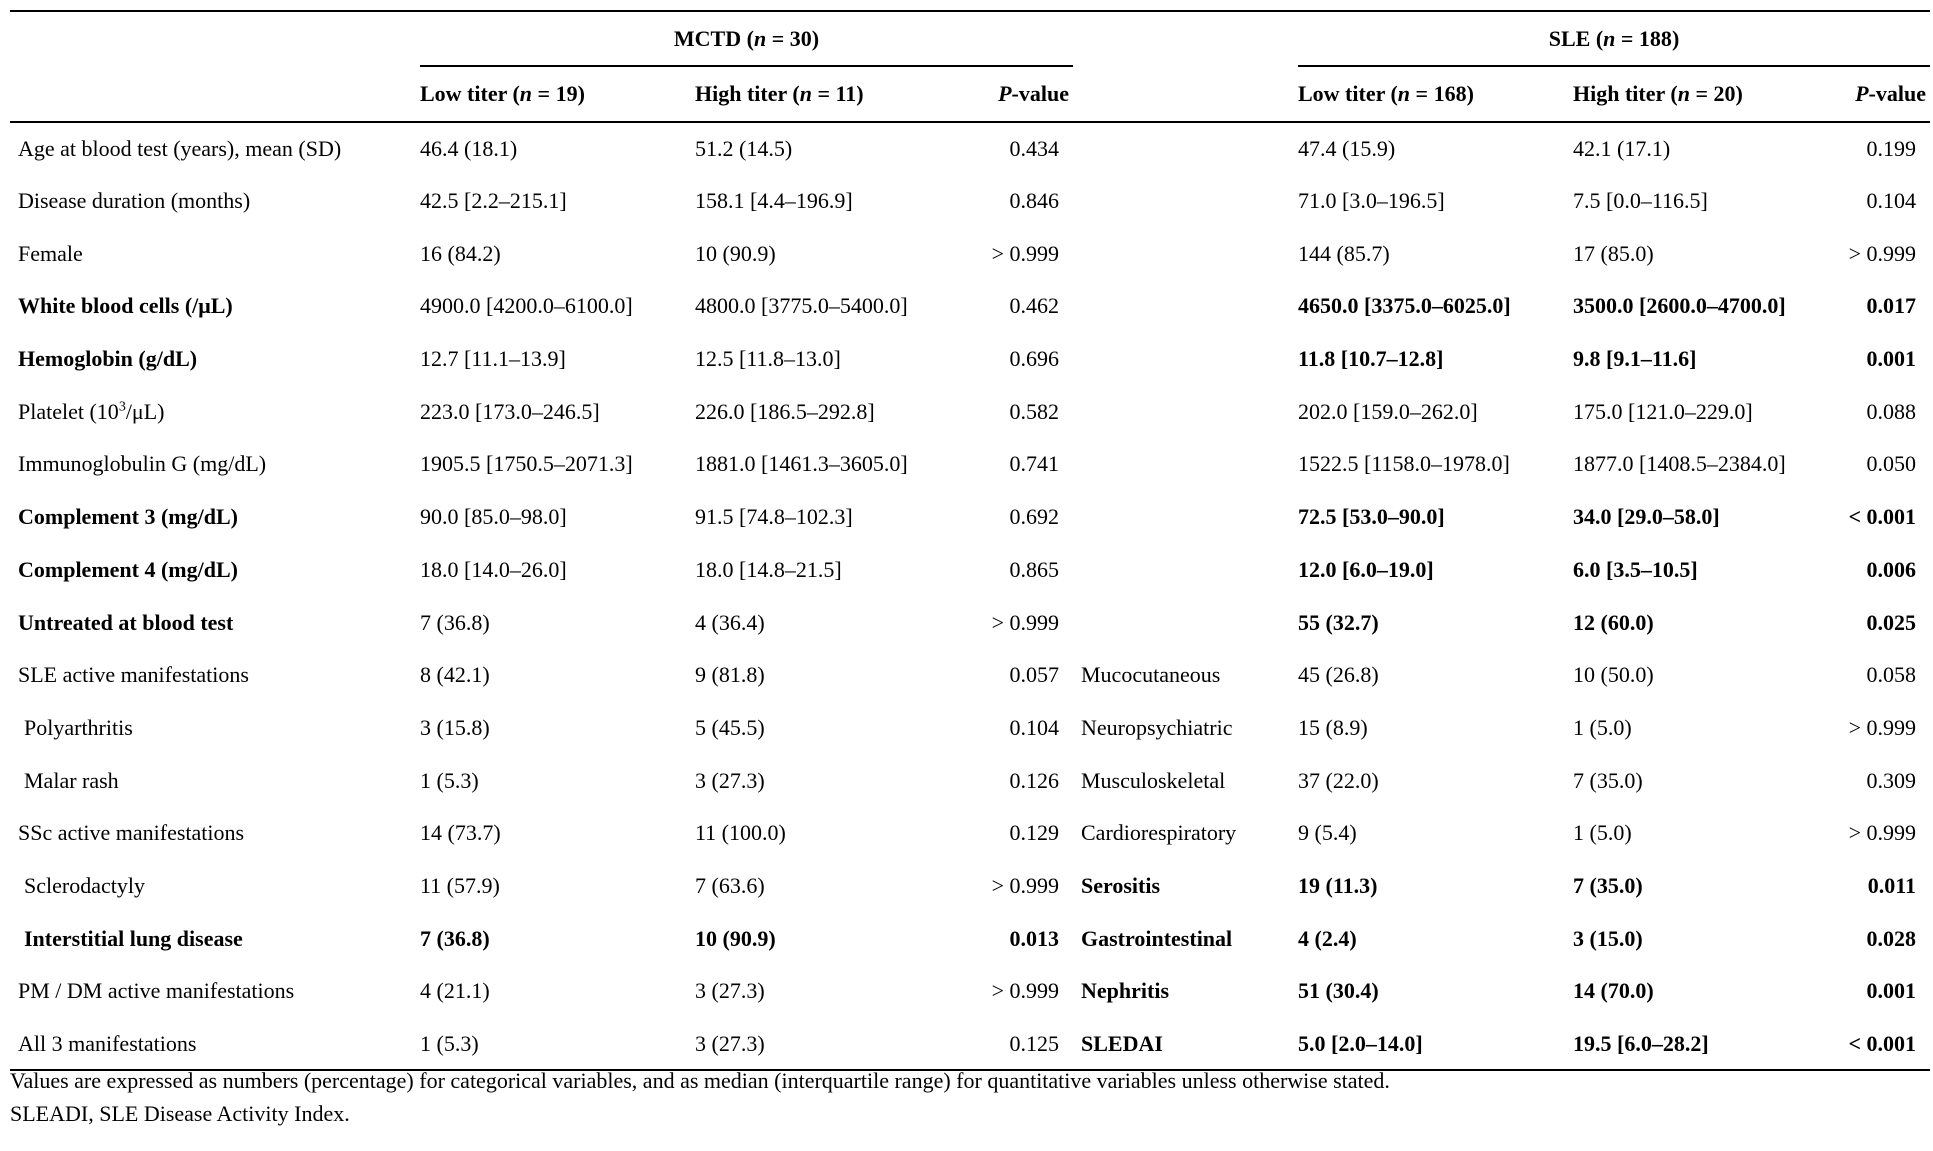 The width and height of the screenshot is (1933, 1151). Describe the element at coordinates (1001, 94) in the screenshot. I see `mctd-p-value-header: P-value` at that location.